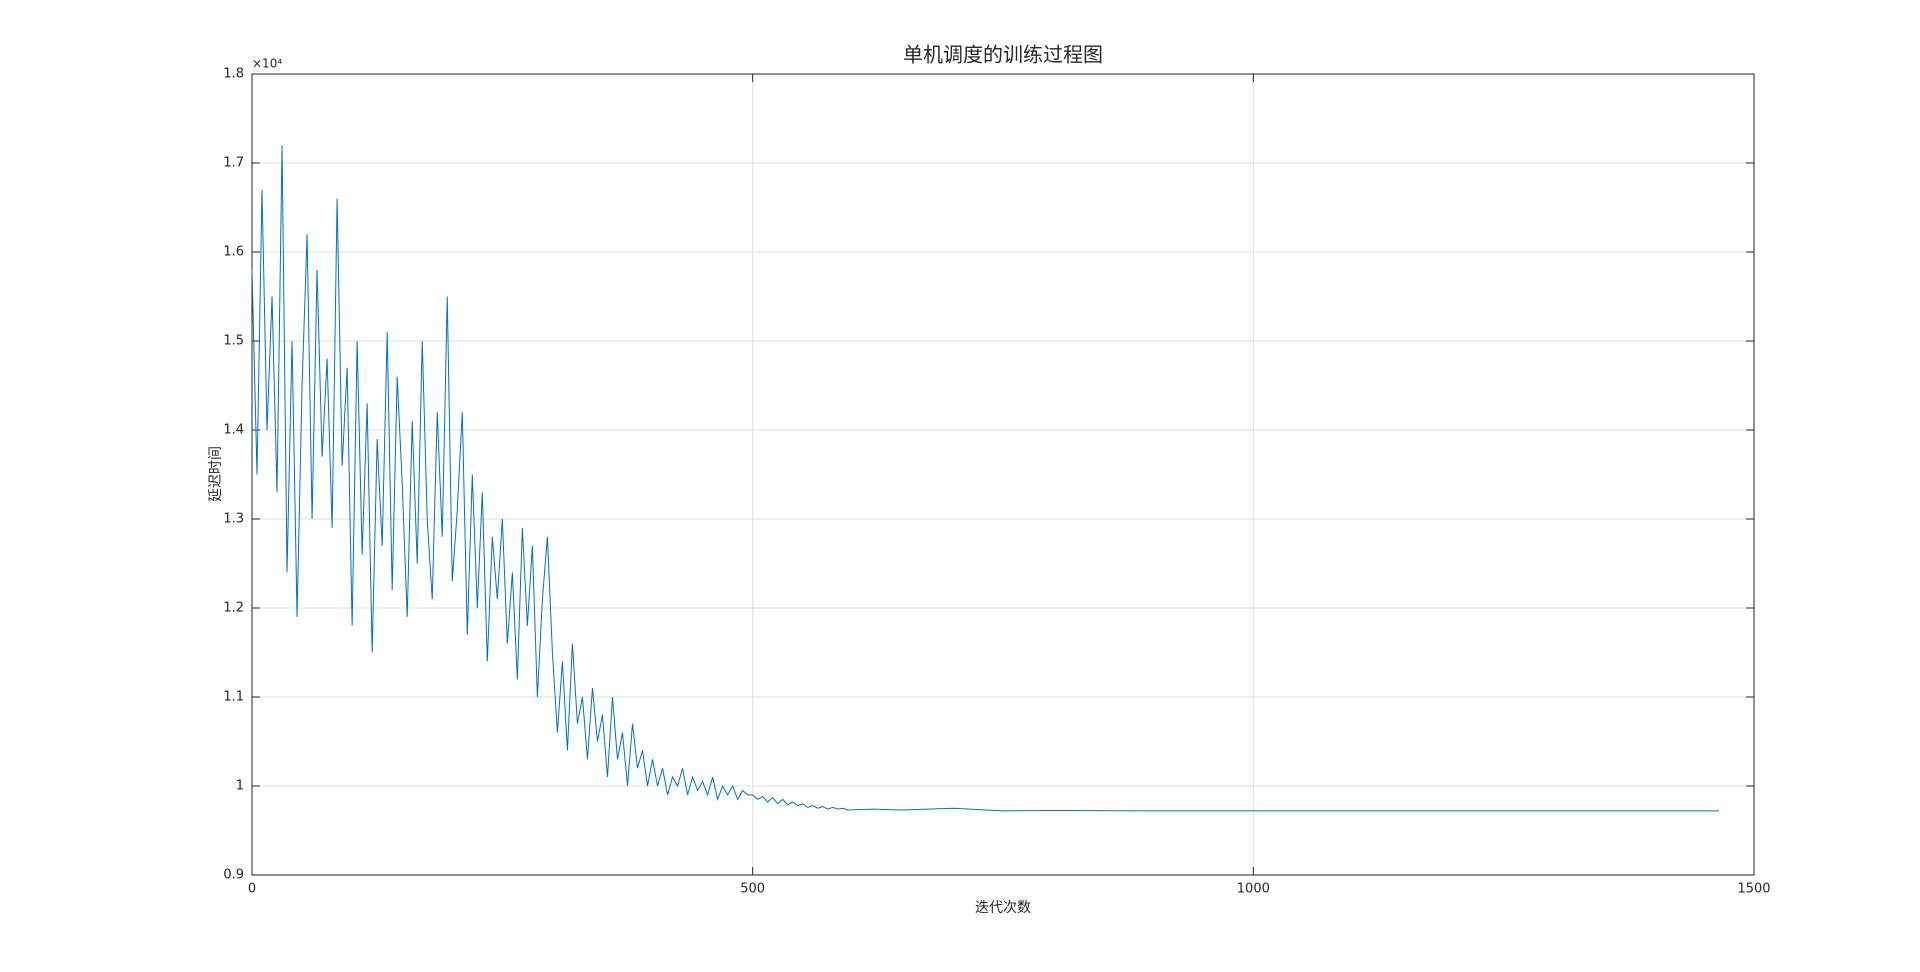 This screenshot has height=972, width=1920. Describe the element at coordinates (1003, 908) in the screenshot. I see `x-axis-label: 迭代次数` at that location.